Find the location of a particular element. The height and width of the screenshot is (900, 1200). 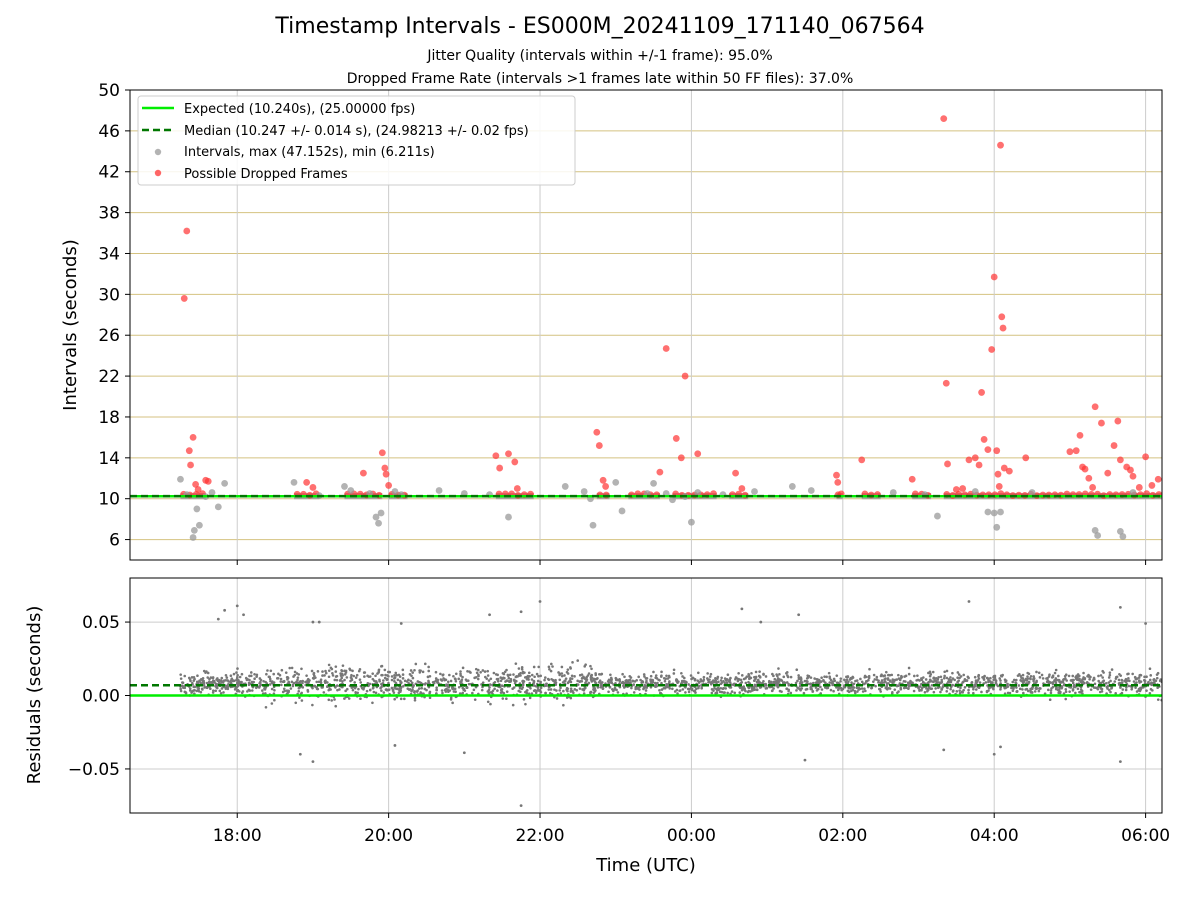

residuals-y-tick-label: 0.00 is located at coordinates (101, 697).